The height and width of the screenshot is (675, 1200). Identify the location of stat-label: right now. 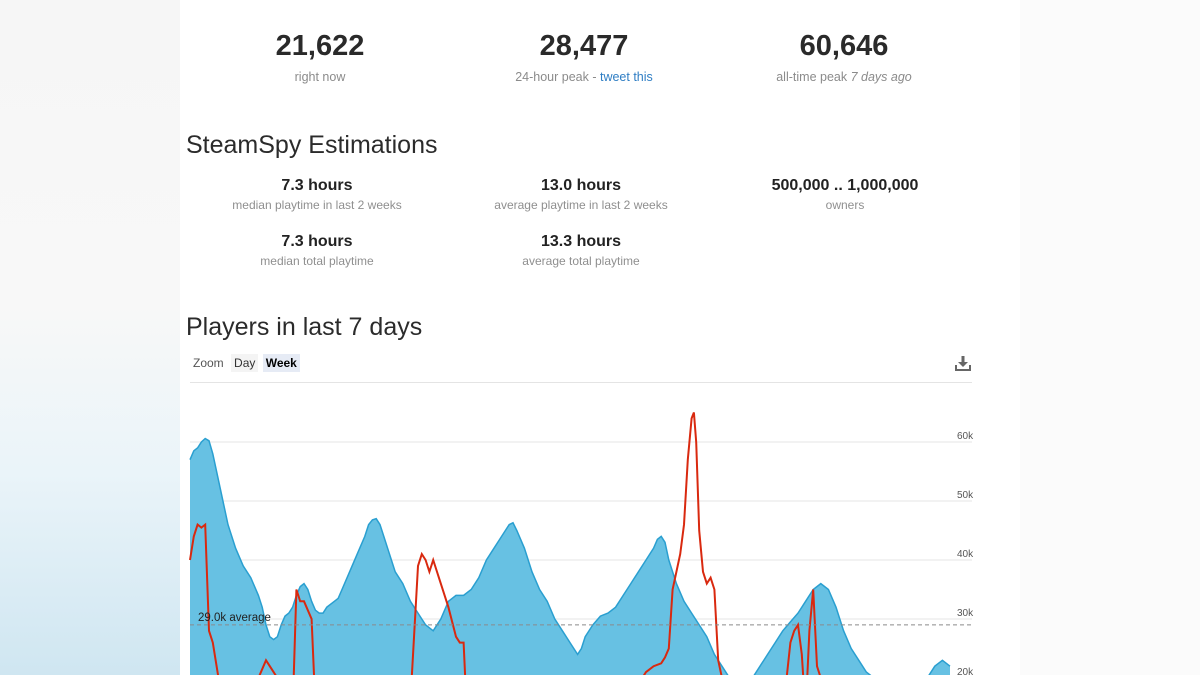
(320, 77).